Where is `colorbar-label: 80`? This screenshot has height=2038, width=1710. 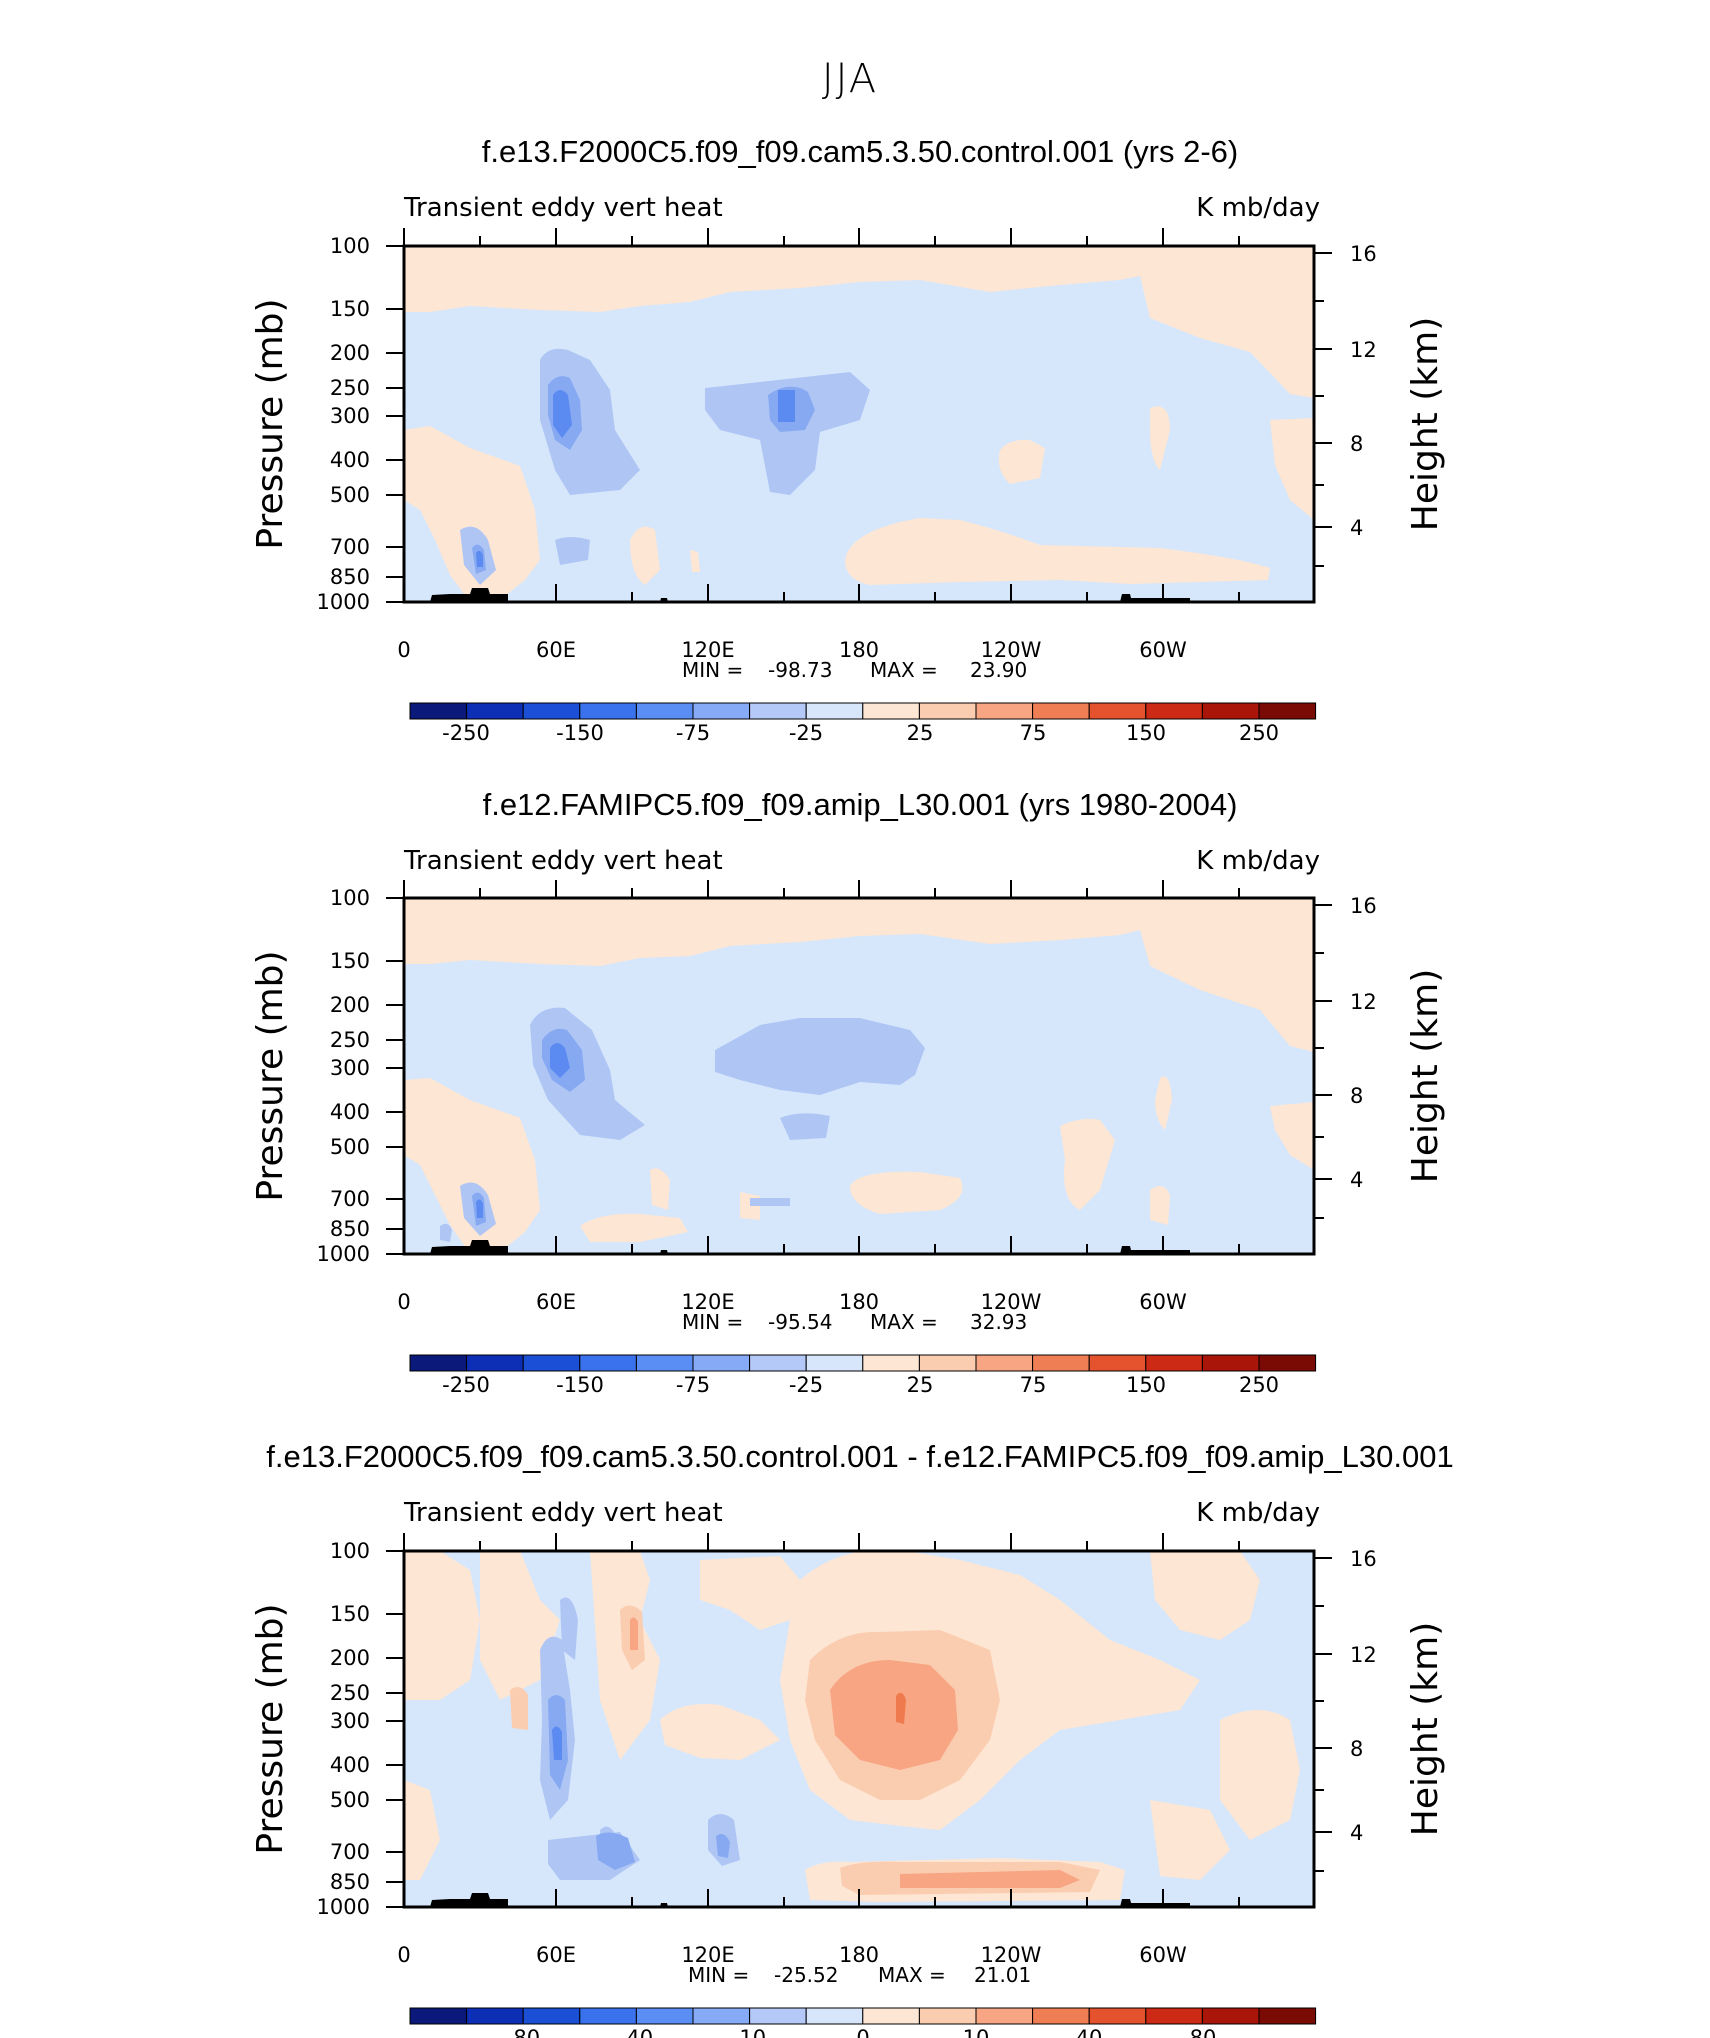 colorbar-label: 80 is located at coordinates (1203, 2032).